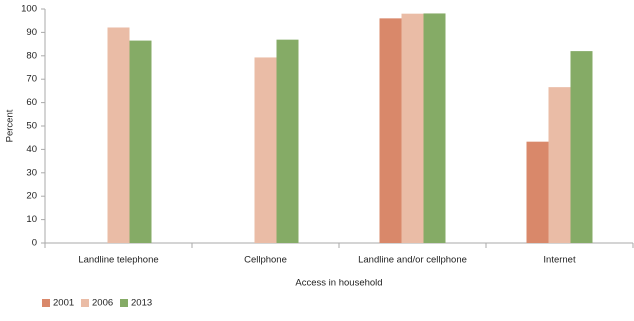  I want to click on y-tick-label: 40, so click(31, 149).